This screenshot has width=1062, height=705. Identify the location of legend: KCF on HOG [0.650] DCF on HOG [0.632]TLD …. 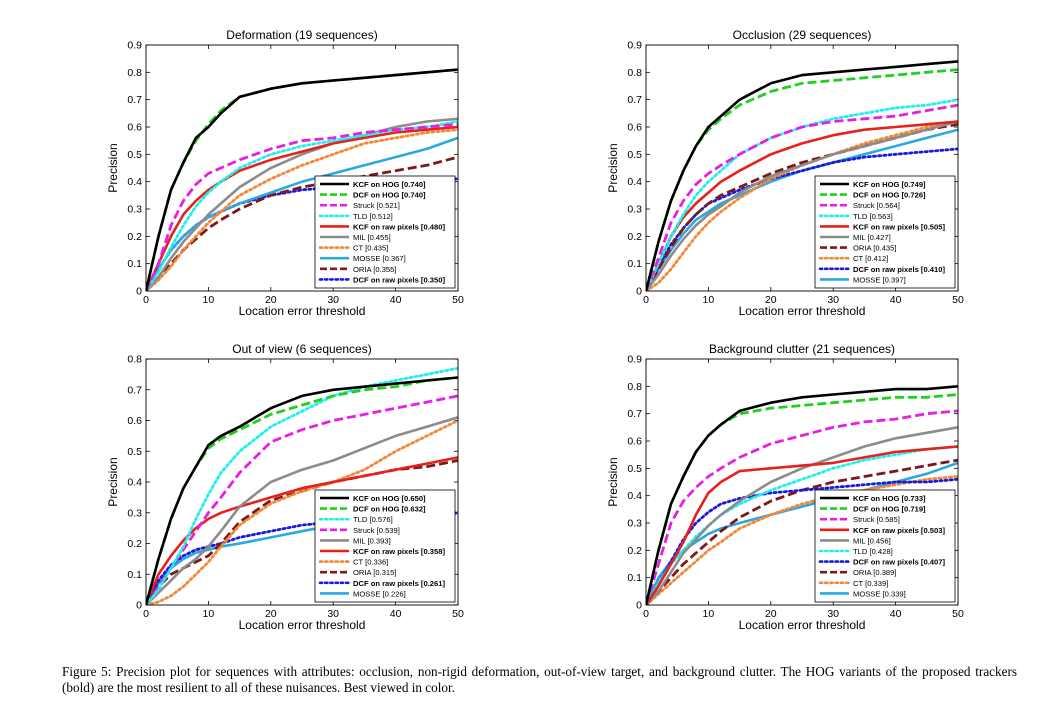
(385, 546).